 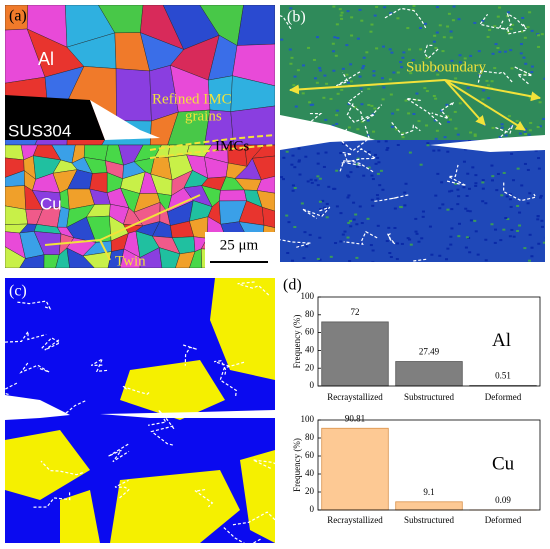 I want to click on arrow, so click(x=105, y=250).